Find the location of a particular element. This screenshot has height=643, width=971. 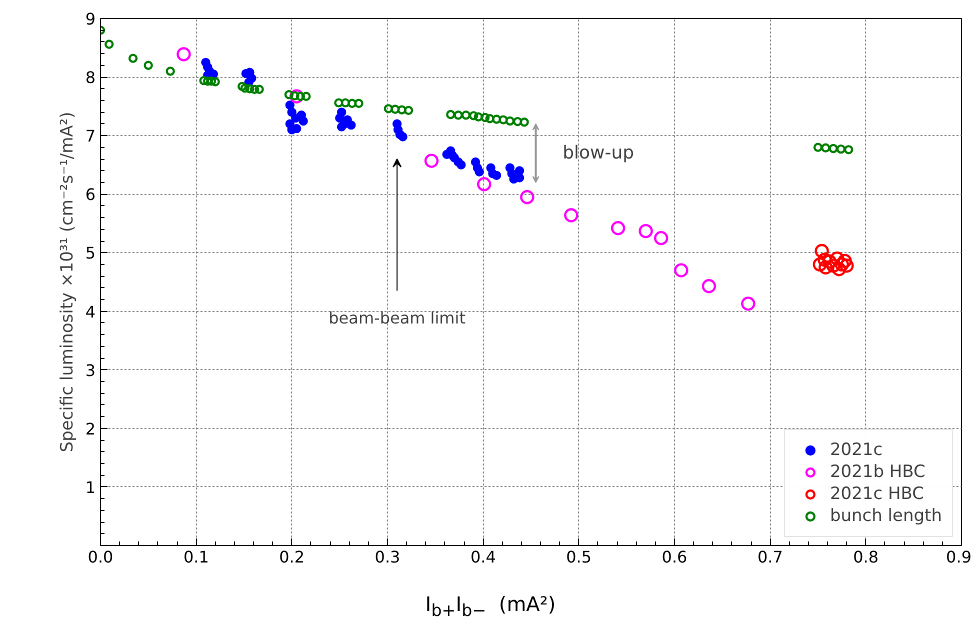

x-tick-label: 0.5 is located at coordinates (579, 557).